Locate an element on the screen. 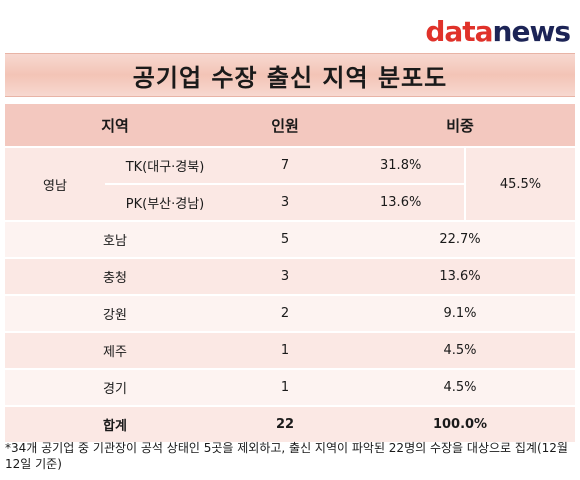 The width and height of the screenshot is (580, 480). table-row: 강원 2 9.1% is located at coordinates (290, 314).